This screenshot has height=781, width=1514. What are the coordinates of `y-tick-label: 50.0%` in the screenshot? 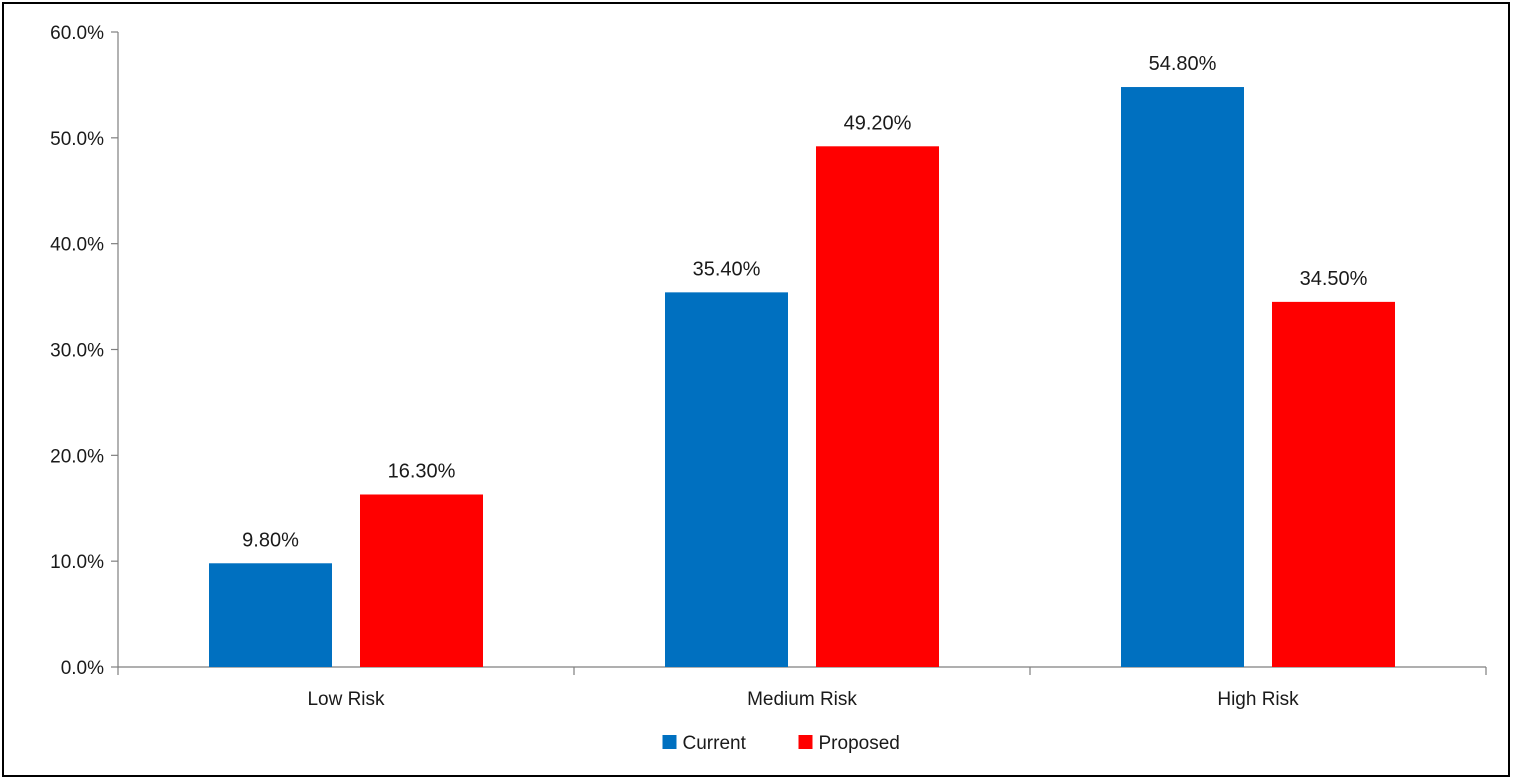 It's located at (77, 139).